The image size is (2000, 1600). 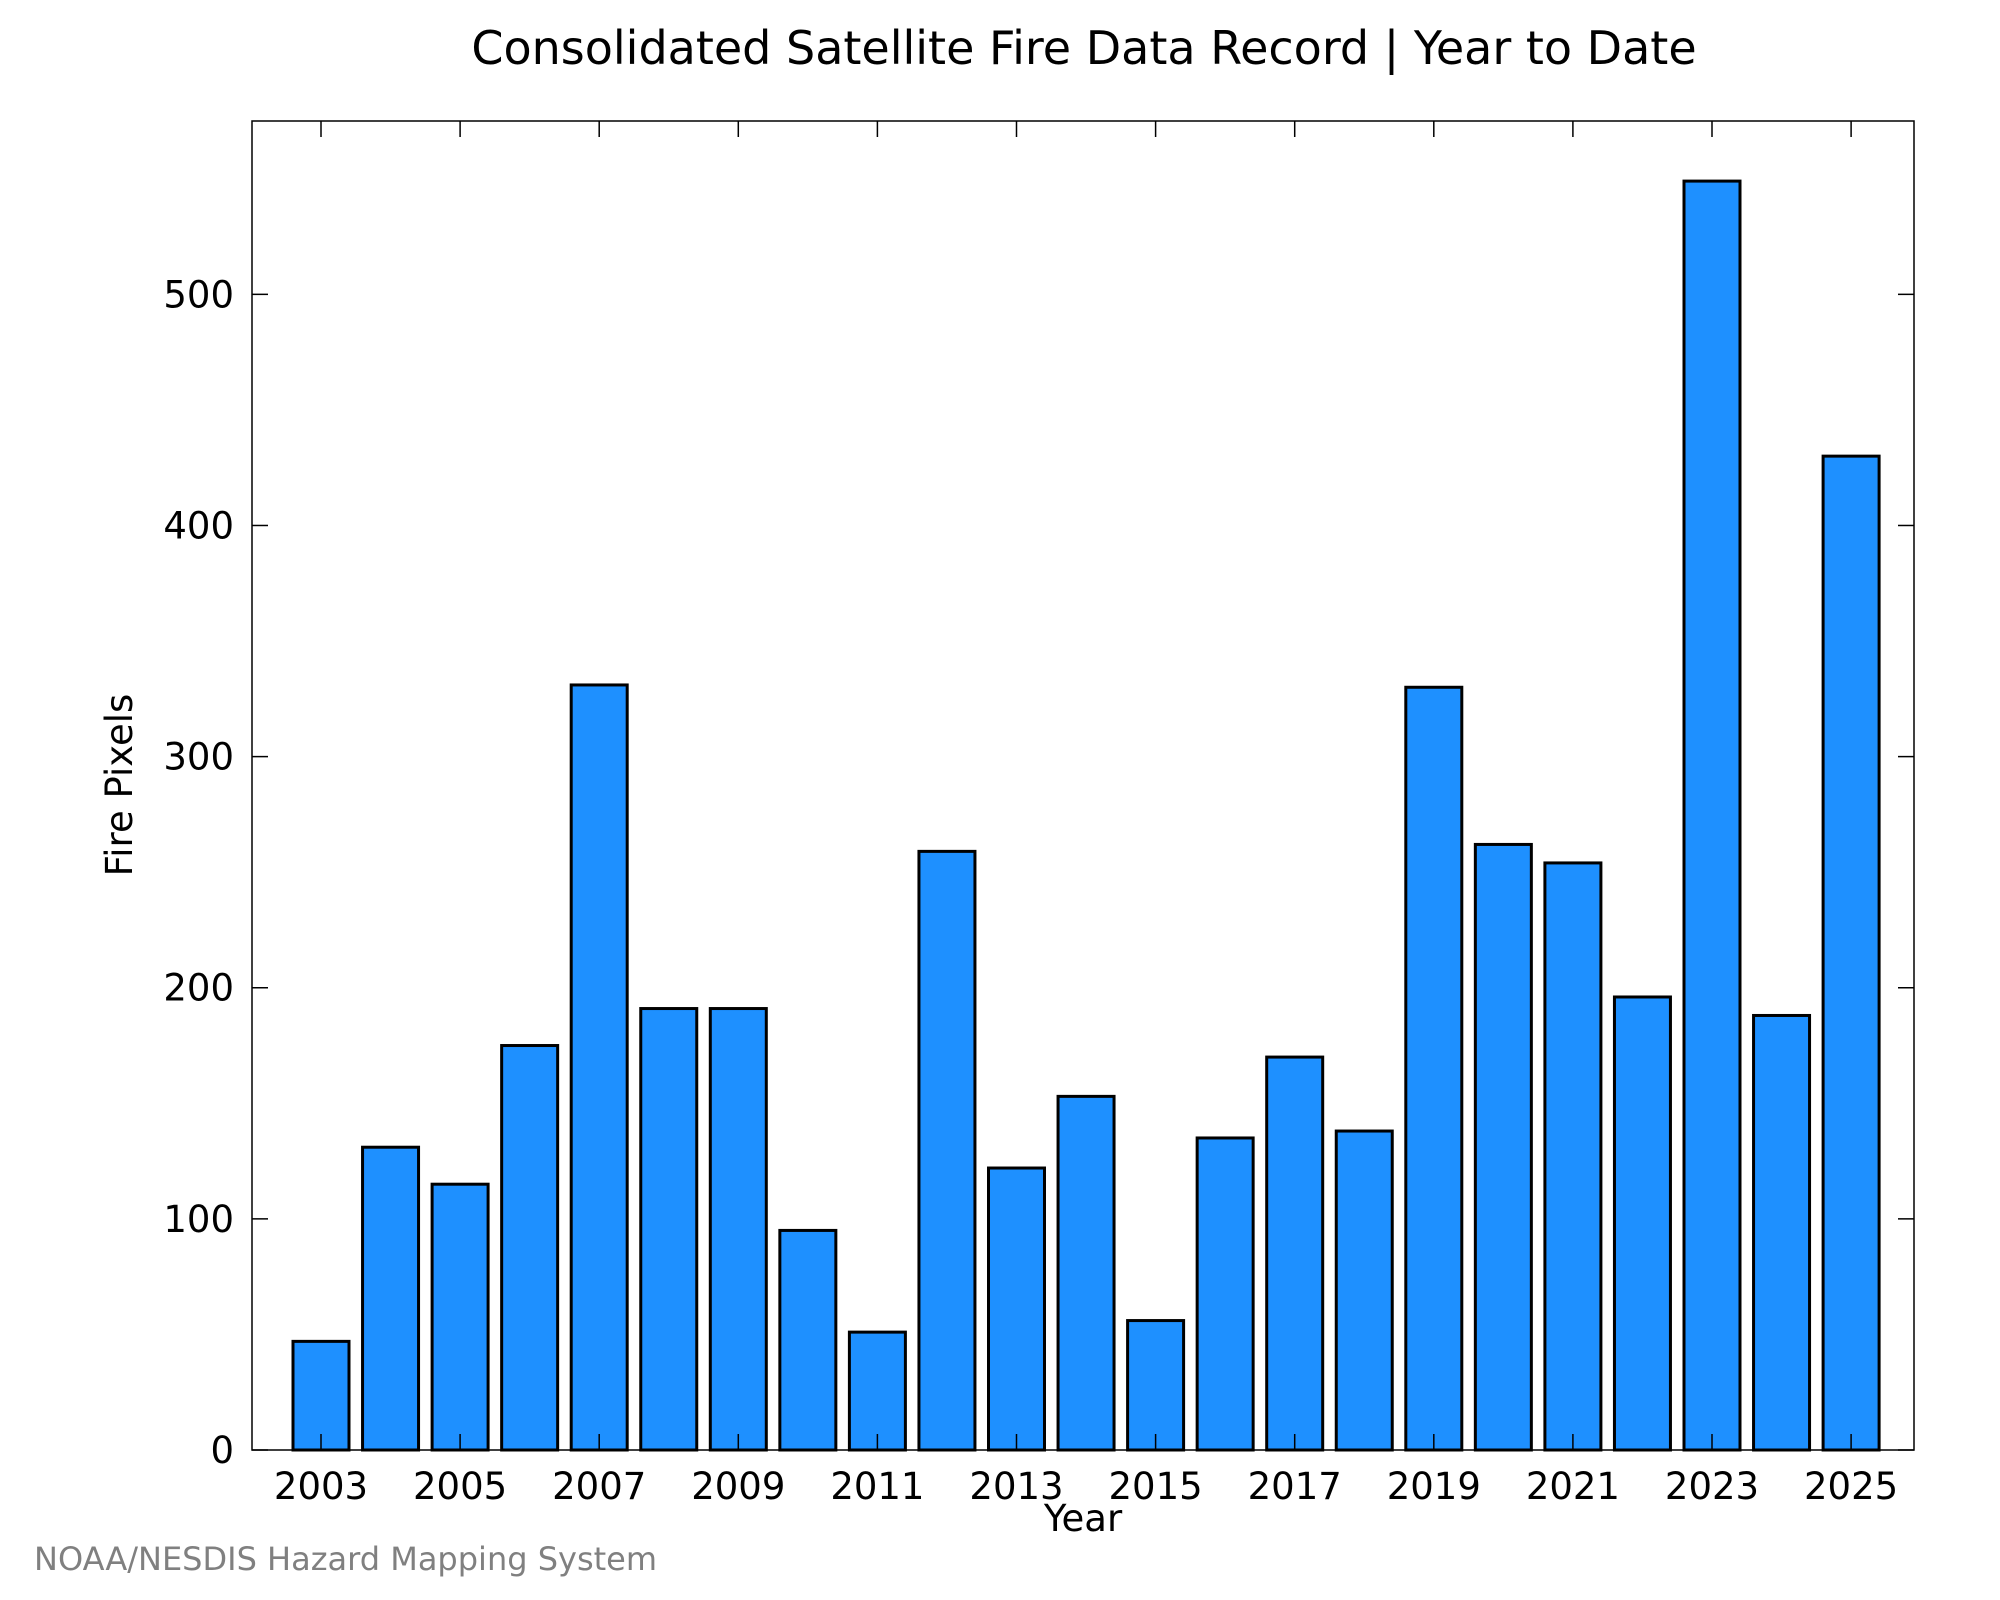 I want to click on bar-2005, so click(x=460, y=1317).